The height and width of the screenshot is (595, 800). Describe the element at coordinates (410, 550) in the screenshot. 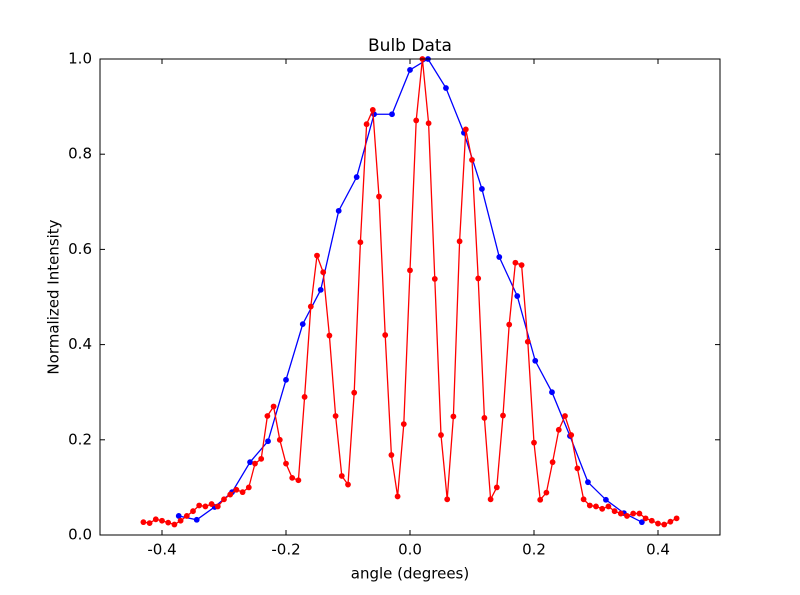

I see `x-tick-label: 0.0` at that location.